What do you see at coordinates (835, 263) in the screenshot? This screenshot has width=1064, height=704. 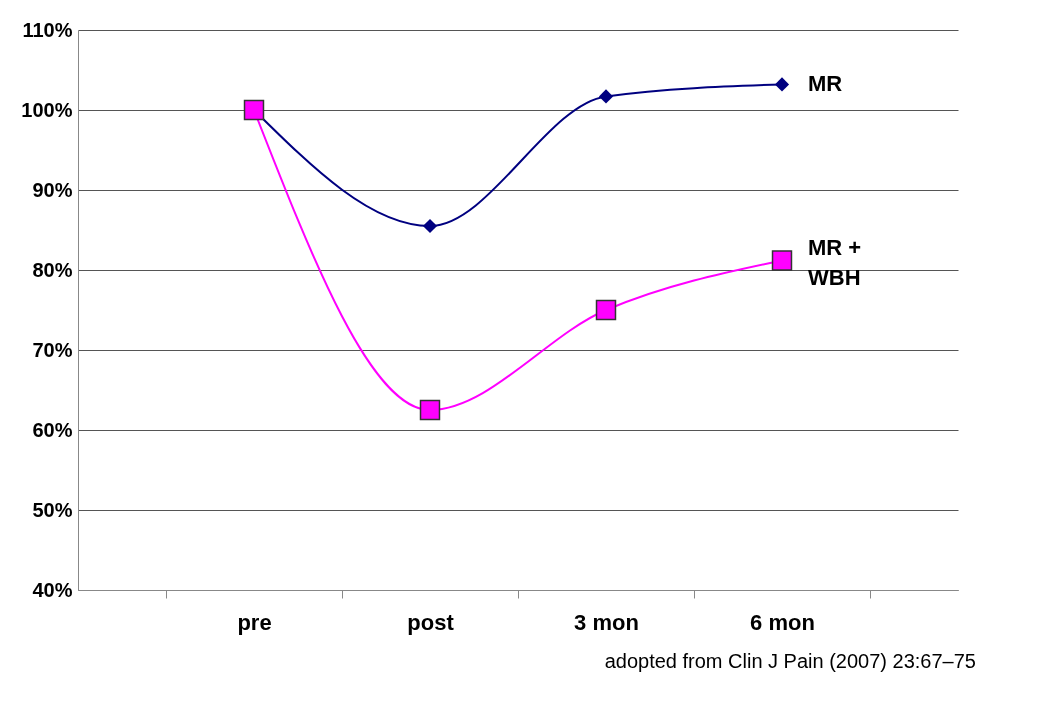 I see `series-label: MR + WBH` at bounding box center [835, 263].